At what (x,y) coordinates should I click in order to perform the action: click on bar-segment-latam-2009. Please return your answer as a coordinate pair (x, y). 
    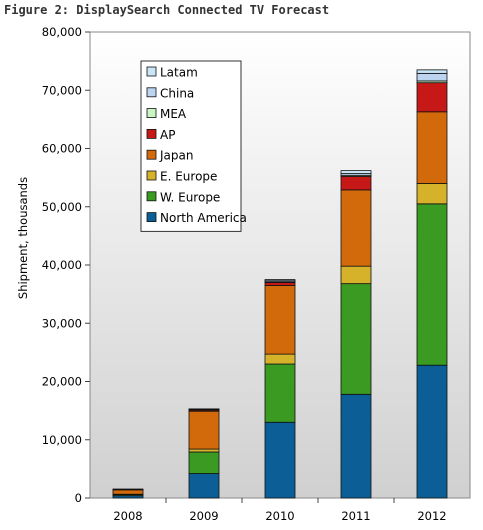
    Looking at the image, I should click on (204, 409).